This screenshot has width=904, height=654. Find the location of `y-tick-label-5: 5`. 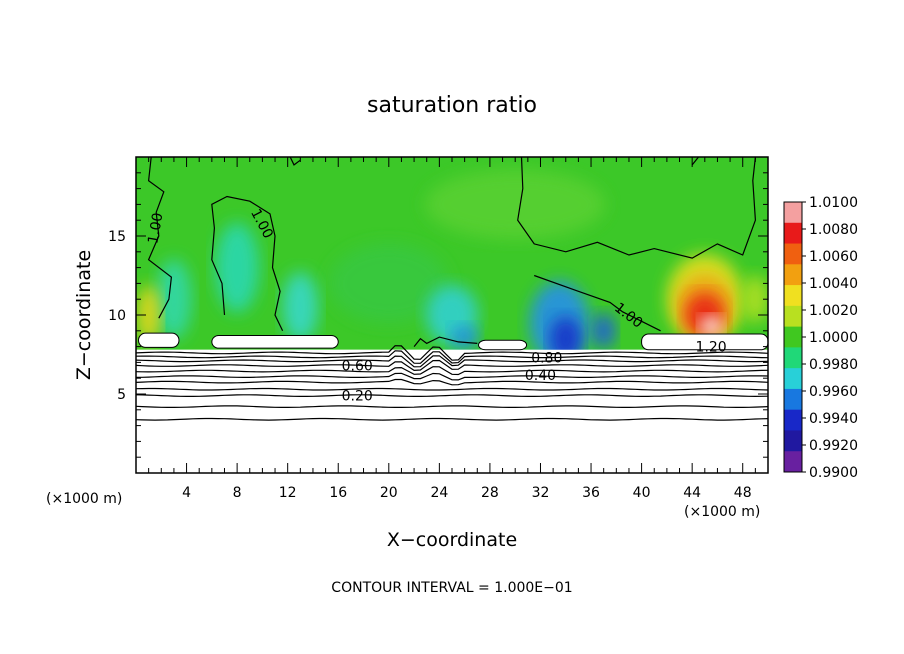

y-tick-label-5: 5 is located at coordinates (121, 395).